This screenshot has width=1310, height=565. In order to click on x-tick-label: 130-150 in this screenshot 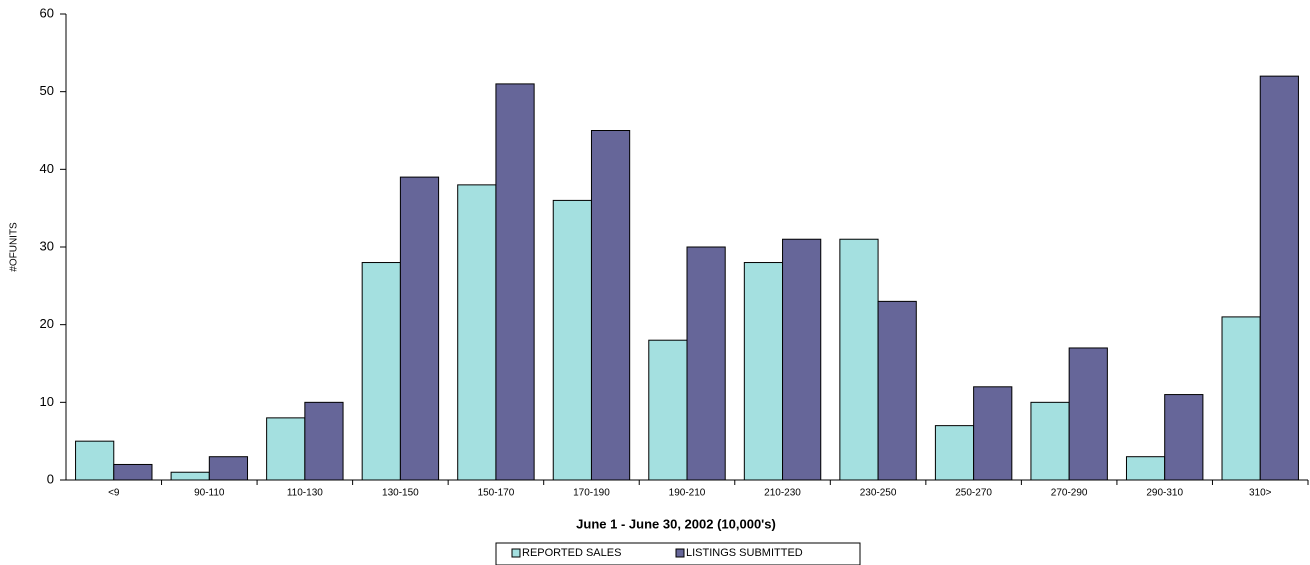, I will do `click(400, 493)`.